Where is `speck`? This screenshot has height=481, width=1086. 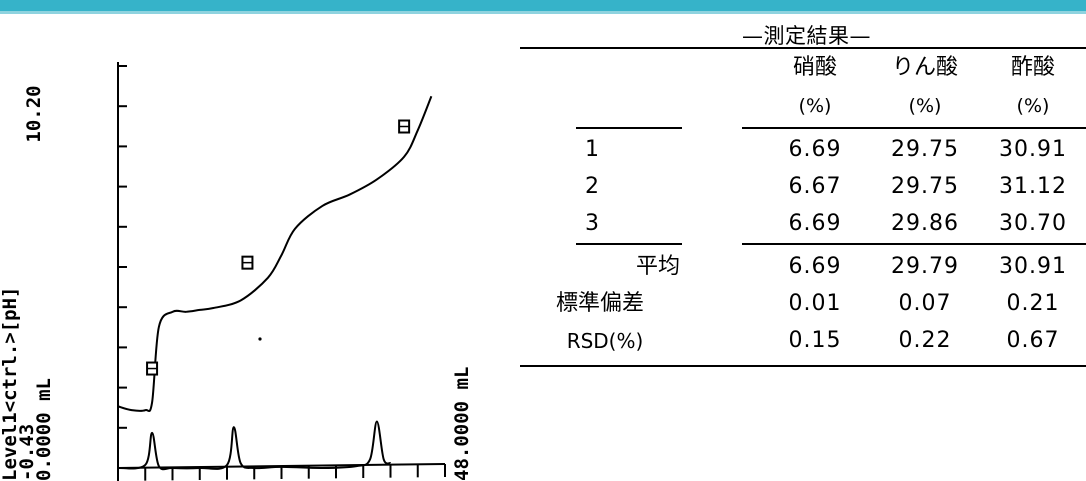
speck is located at coordinates (260, 339).